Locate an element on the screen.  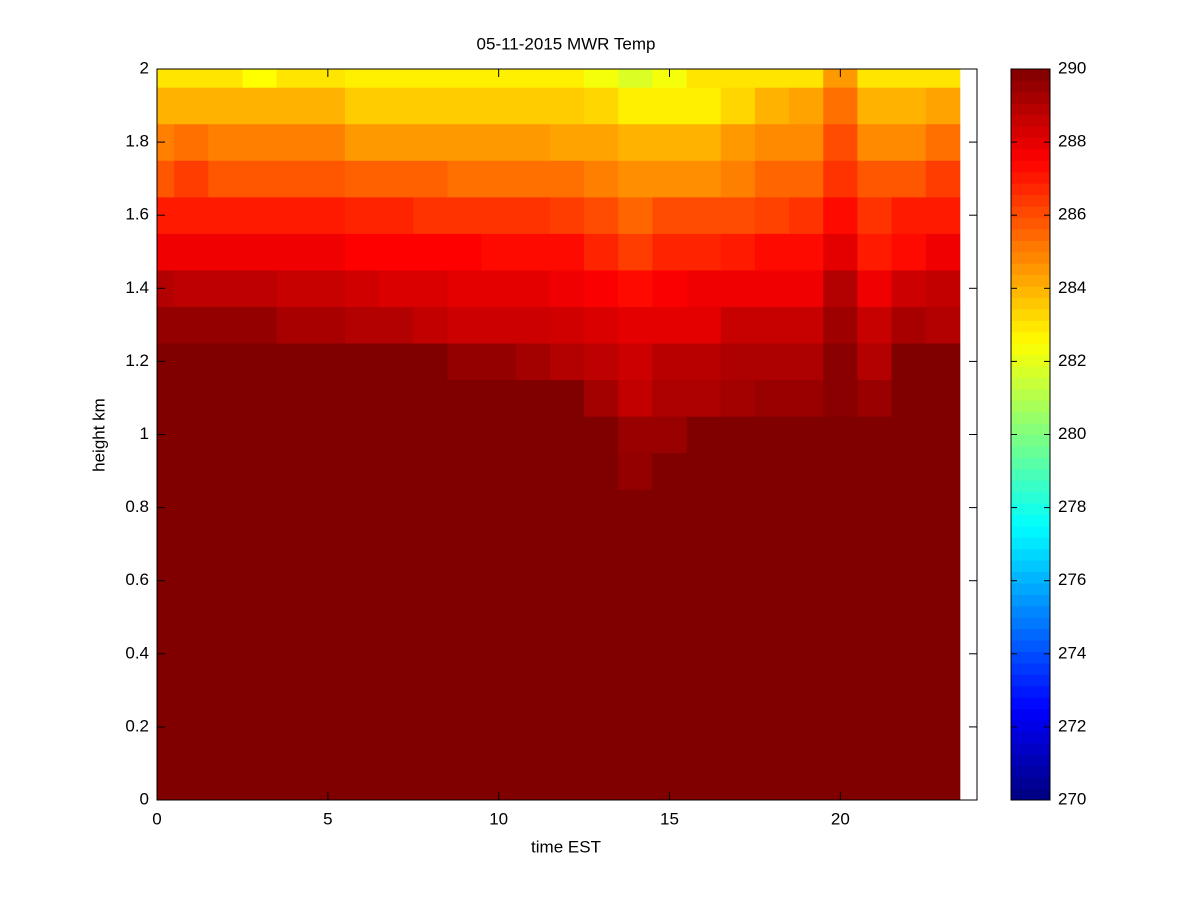
y-tick-label: 0 is located at coordinates (144, 798).